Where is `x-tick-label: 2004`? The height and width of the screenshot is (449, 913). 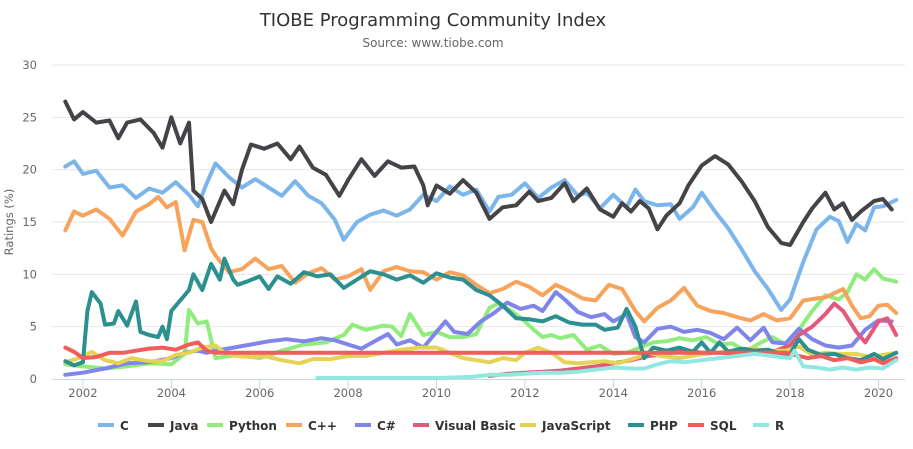 x-tick-label: 2004 is located at coordinates (171, 393).